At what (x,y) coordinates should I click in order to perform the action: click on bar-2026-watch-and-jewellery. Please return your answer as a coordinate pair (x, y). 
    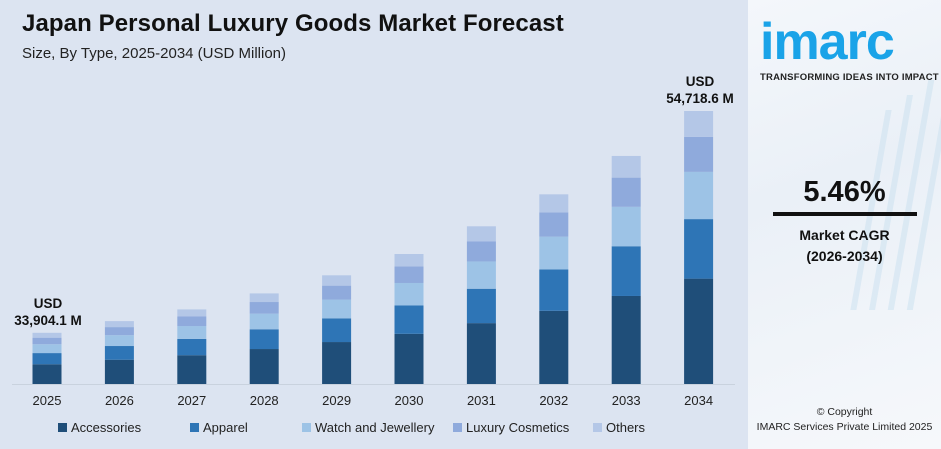
    Looking at the image, I should click on (119, 341).